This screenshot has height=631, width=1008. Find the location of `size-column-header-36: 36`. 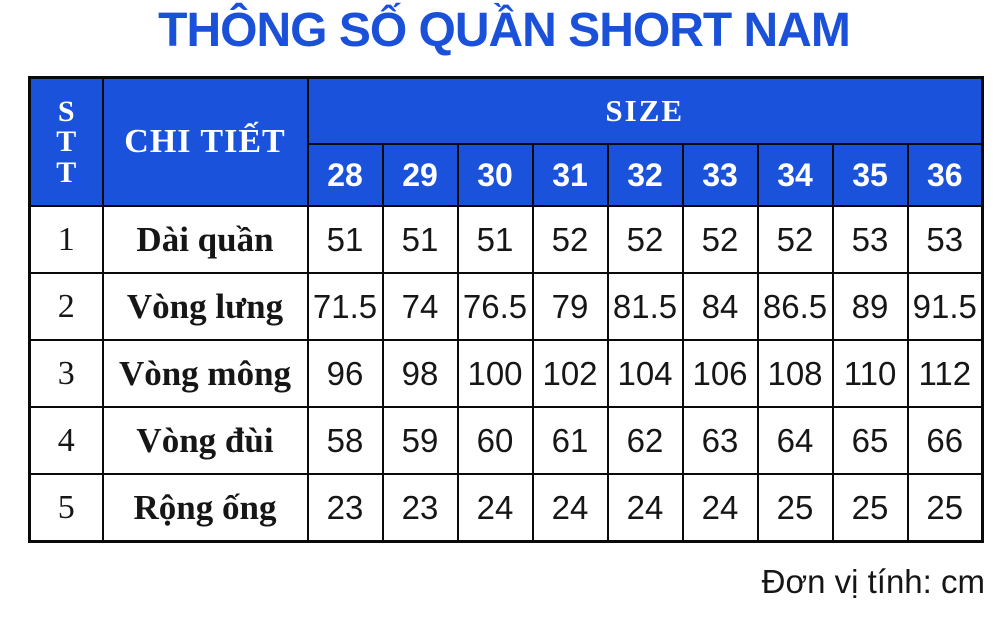

size-column-header-36: 36 is located at coordinates (945, 175).